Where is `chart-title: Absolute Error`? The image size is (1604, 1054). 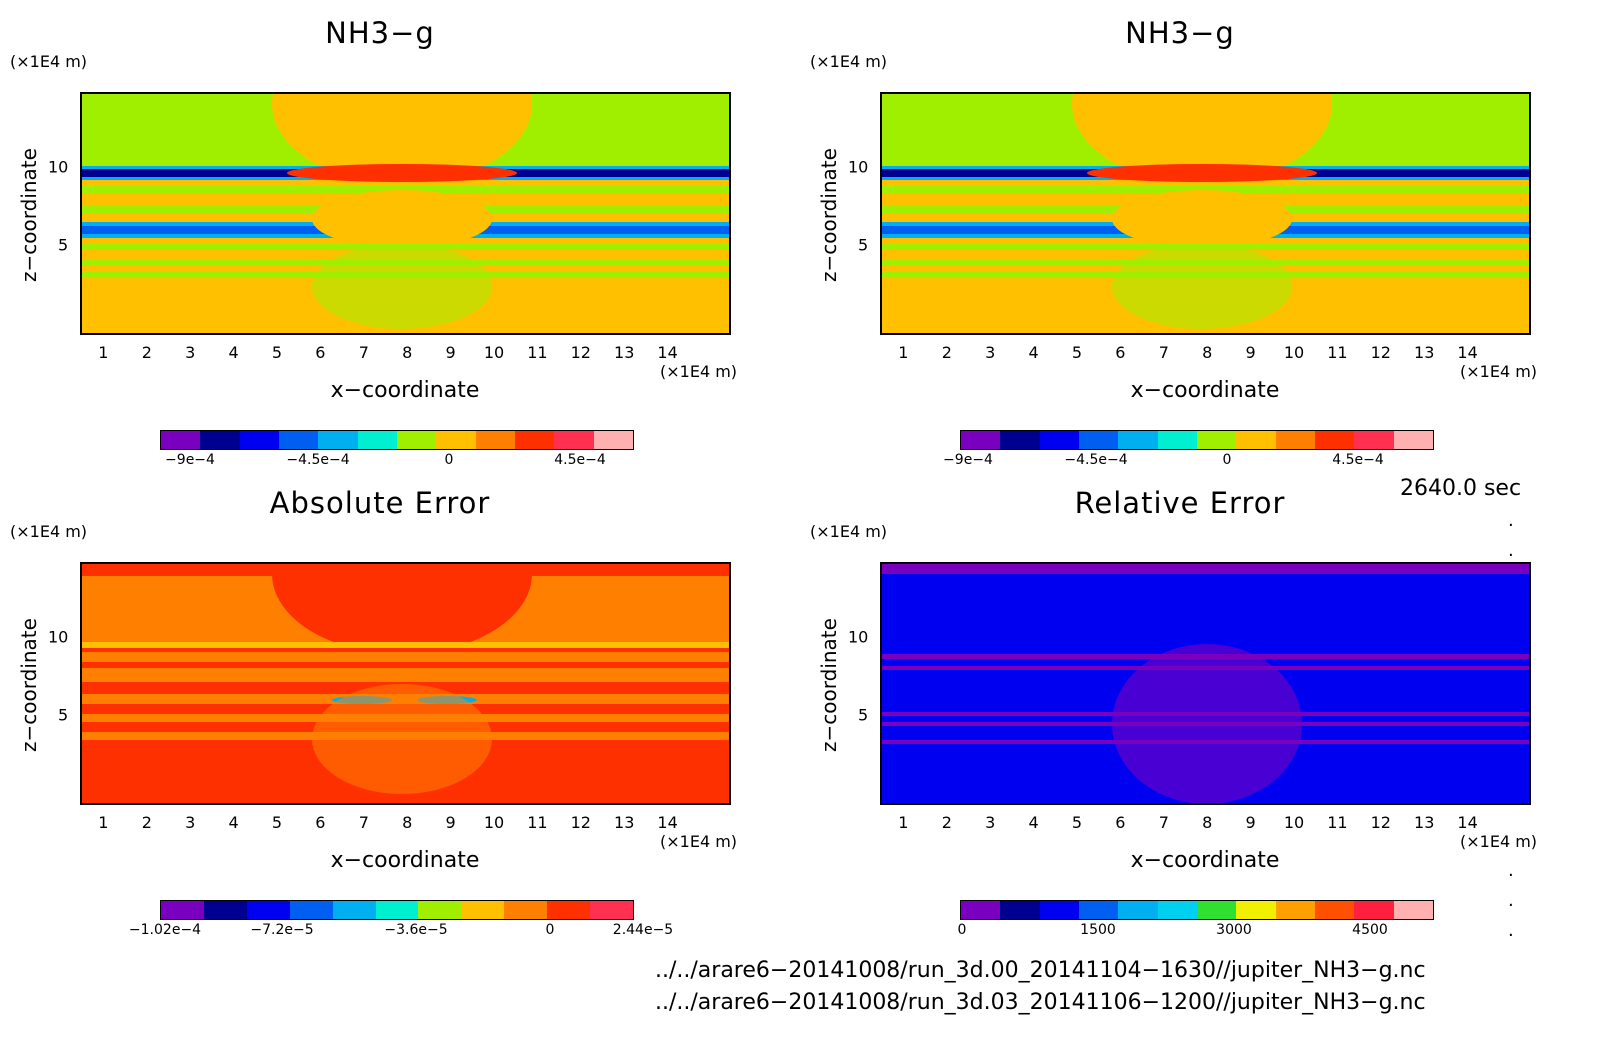 chart-title: Absolute Error is located at coordinates (380, 503).